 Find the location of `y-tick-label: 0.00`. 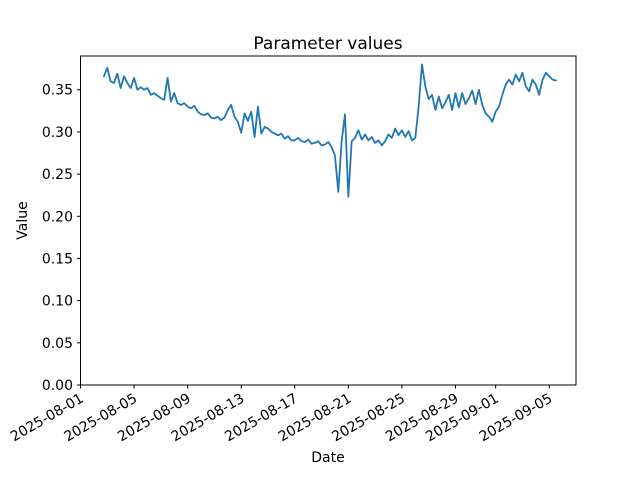

y-tick-label: 0.00 is located at coordinates (57, 386).